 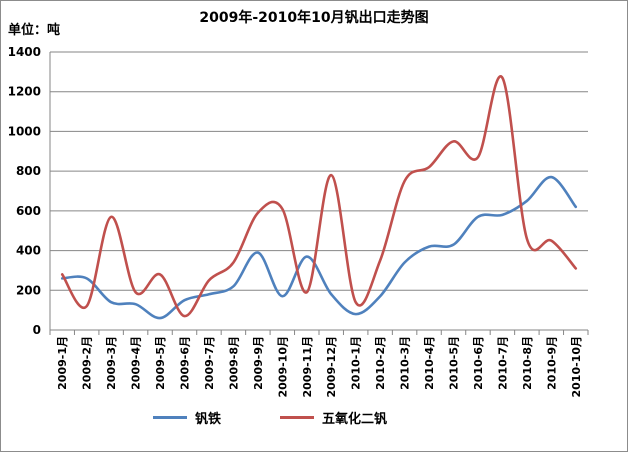 What do you see at coordinates (24, 92) in the screenshot?
I see `y-tick-label: 1200` at bounding box center [24, 92].